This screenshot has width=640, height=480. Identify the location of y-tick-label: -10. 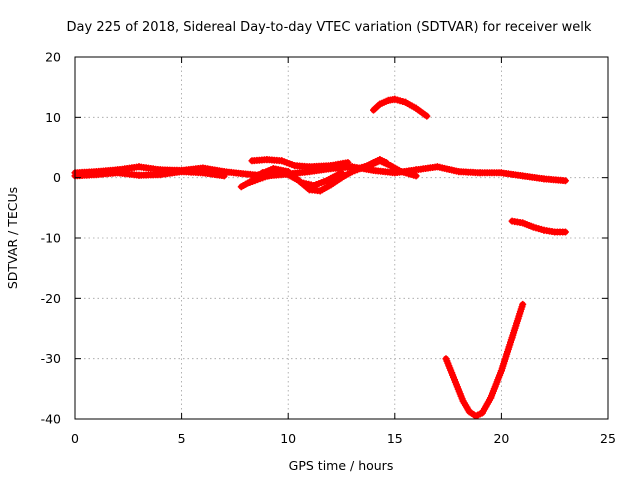
(51, 238).